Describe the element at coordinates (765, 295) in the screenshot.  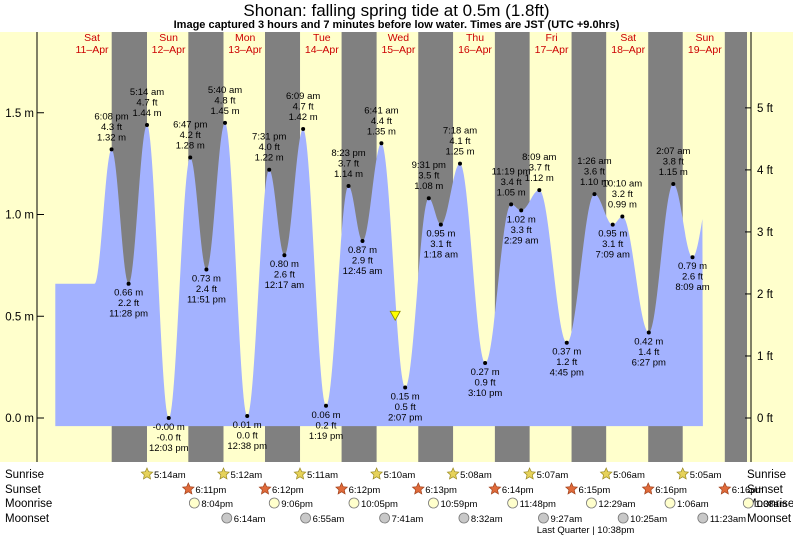
I see `y-right-tick-label: 2 ft` at that location.